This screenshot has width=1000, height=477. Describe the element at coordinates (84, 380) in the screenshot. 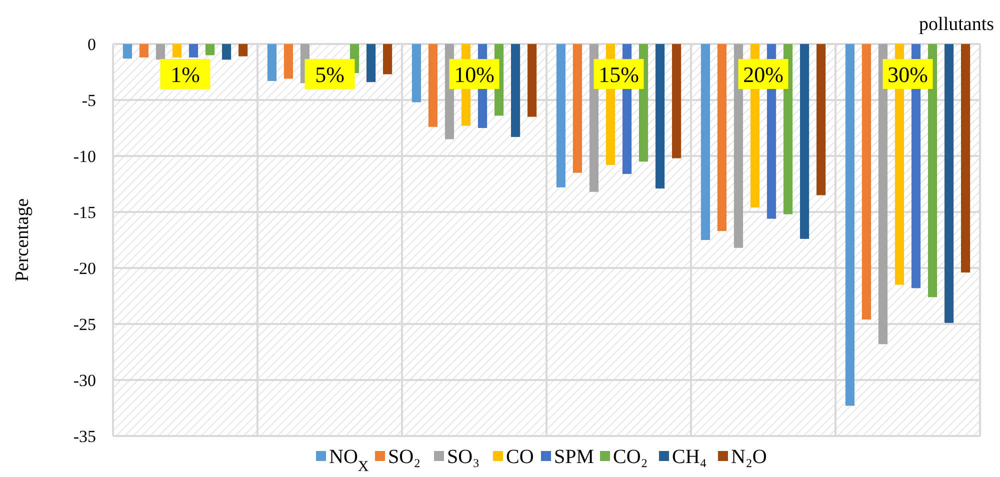

I see `y-tick-label: -30` at that location.